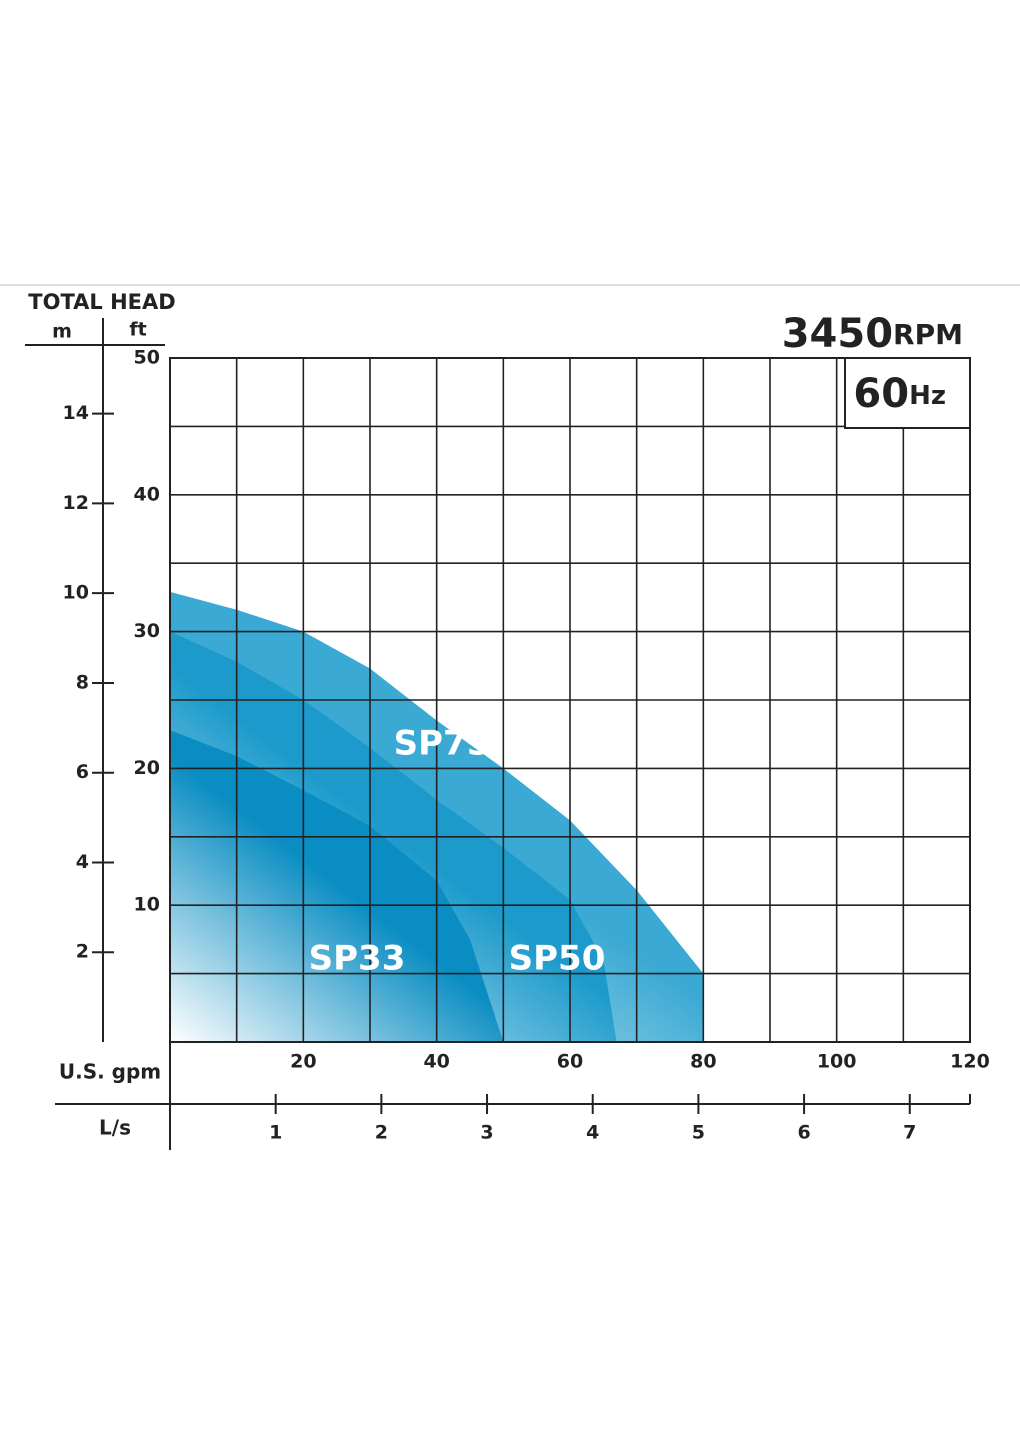  Describe the element at coordinates (82, 772) in the screenshot. I see `y2-tick-label: 6` at that location.